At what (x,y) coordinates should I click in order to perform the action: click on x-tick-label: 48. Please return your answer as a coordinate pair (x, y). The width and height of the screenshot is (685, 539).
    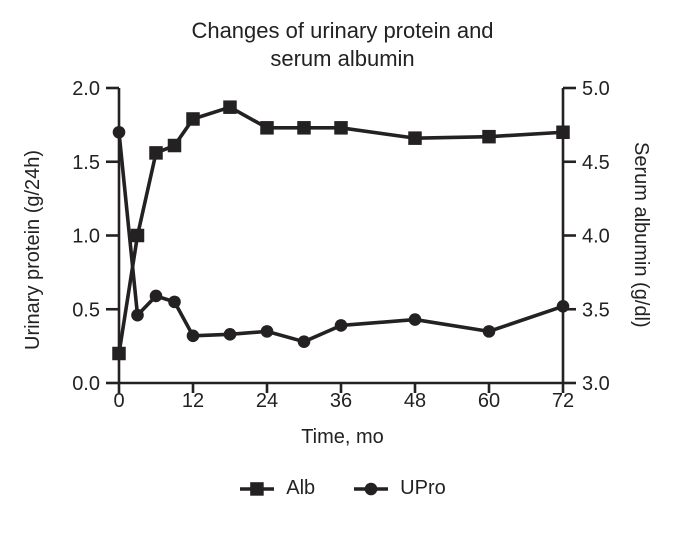
    Looking at the image, I should click on (415, 401).